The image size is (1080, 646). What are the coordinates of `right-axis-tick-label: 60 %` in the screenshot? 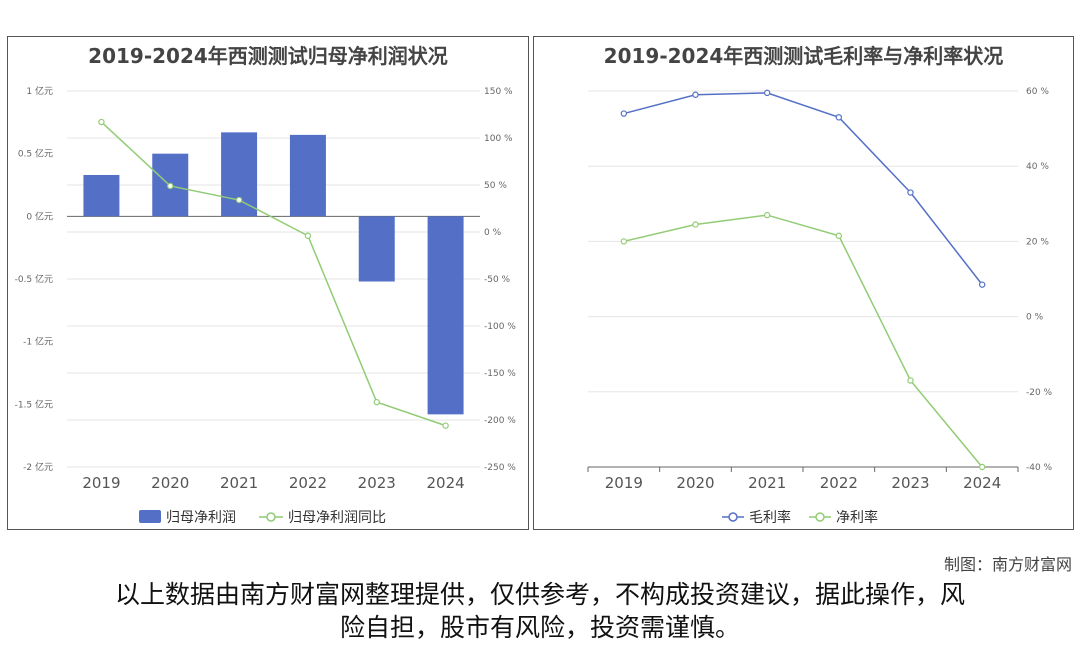 It's located at (1037, 92).